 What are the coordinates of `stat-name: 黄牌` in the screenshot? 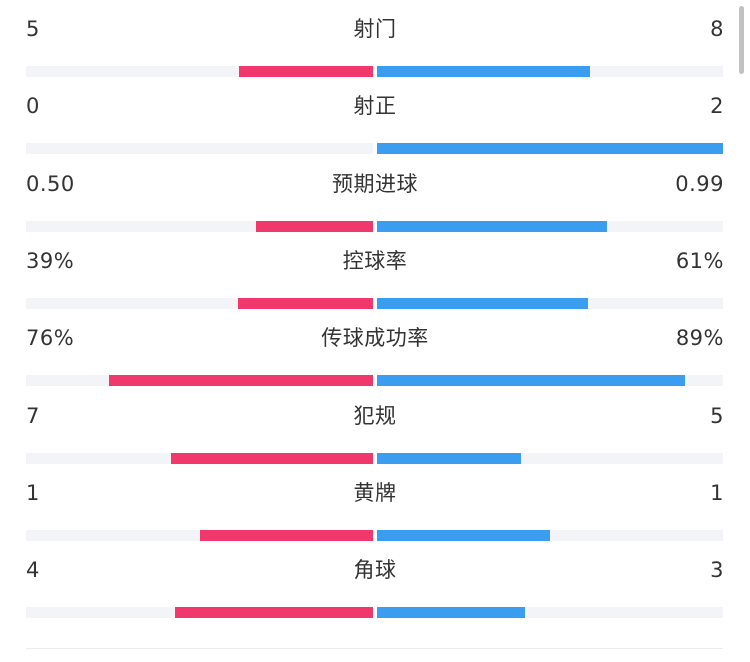 It's located at (375, 493).